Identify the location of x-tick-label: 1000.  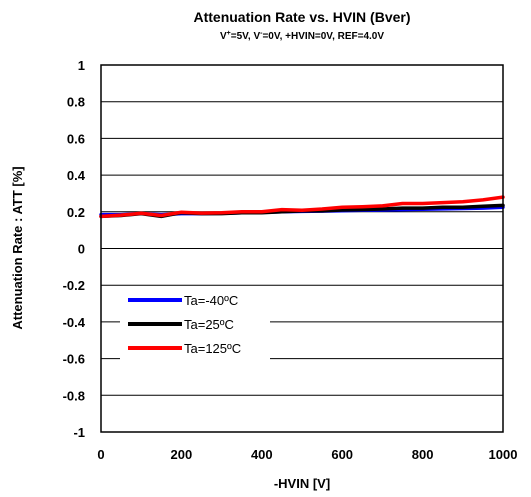
(503, 454).